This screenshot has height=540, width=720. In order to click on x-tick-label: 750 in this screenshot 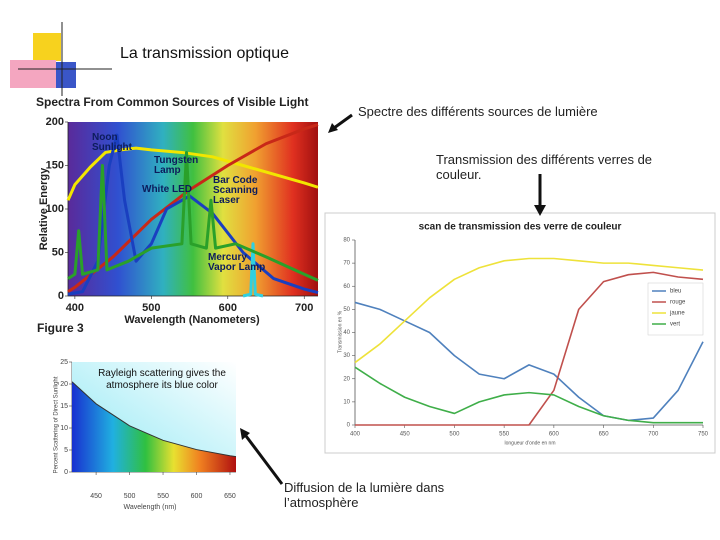, I will do `click(703, 435)`.